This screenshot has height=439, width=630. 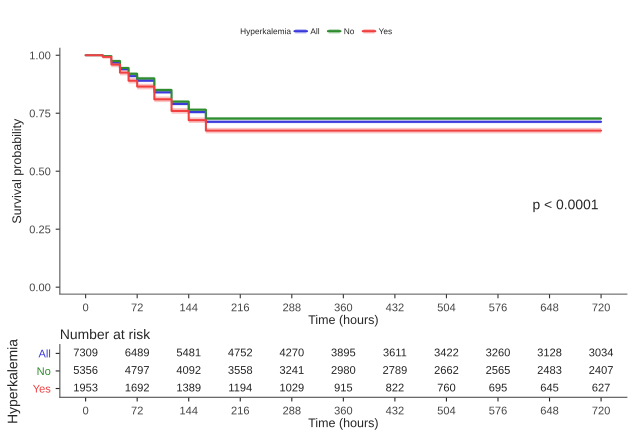 What do you see at coordinates (550, 352) in the screenshot?
I see `data-label: 3128` at bounding box center [550, 352].